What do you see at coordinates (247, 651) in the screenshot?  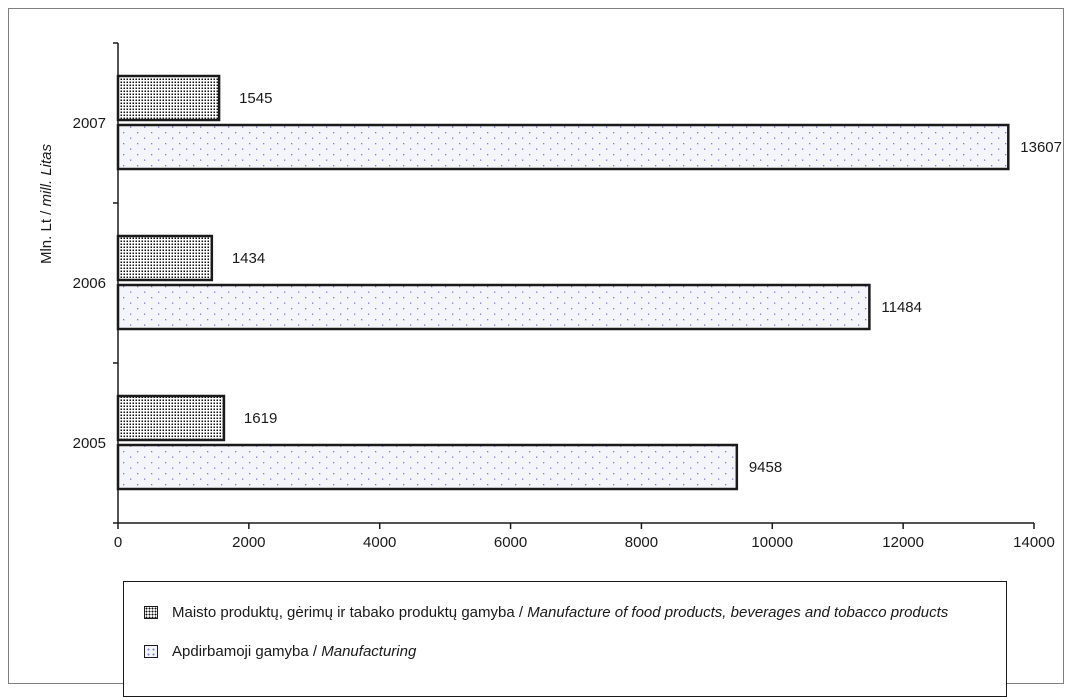 I see `legend-label-manufacturing-main: Apdirbamoji gamyba /` at bounding box center [247, 651].